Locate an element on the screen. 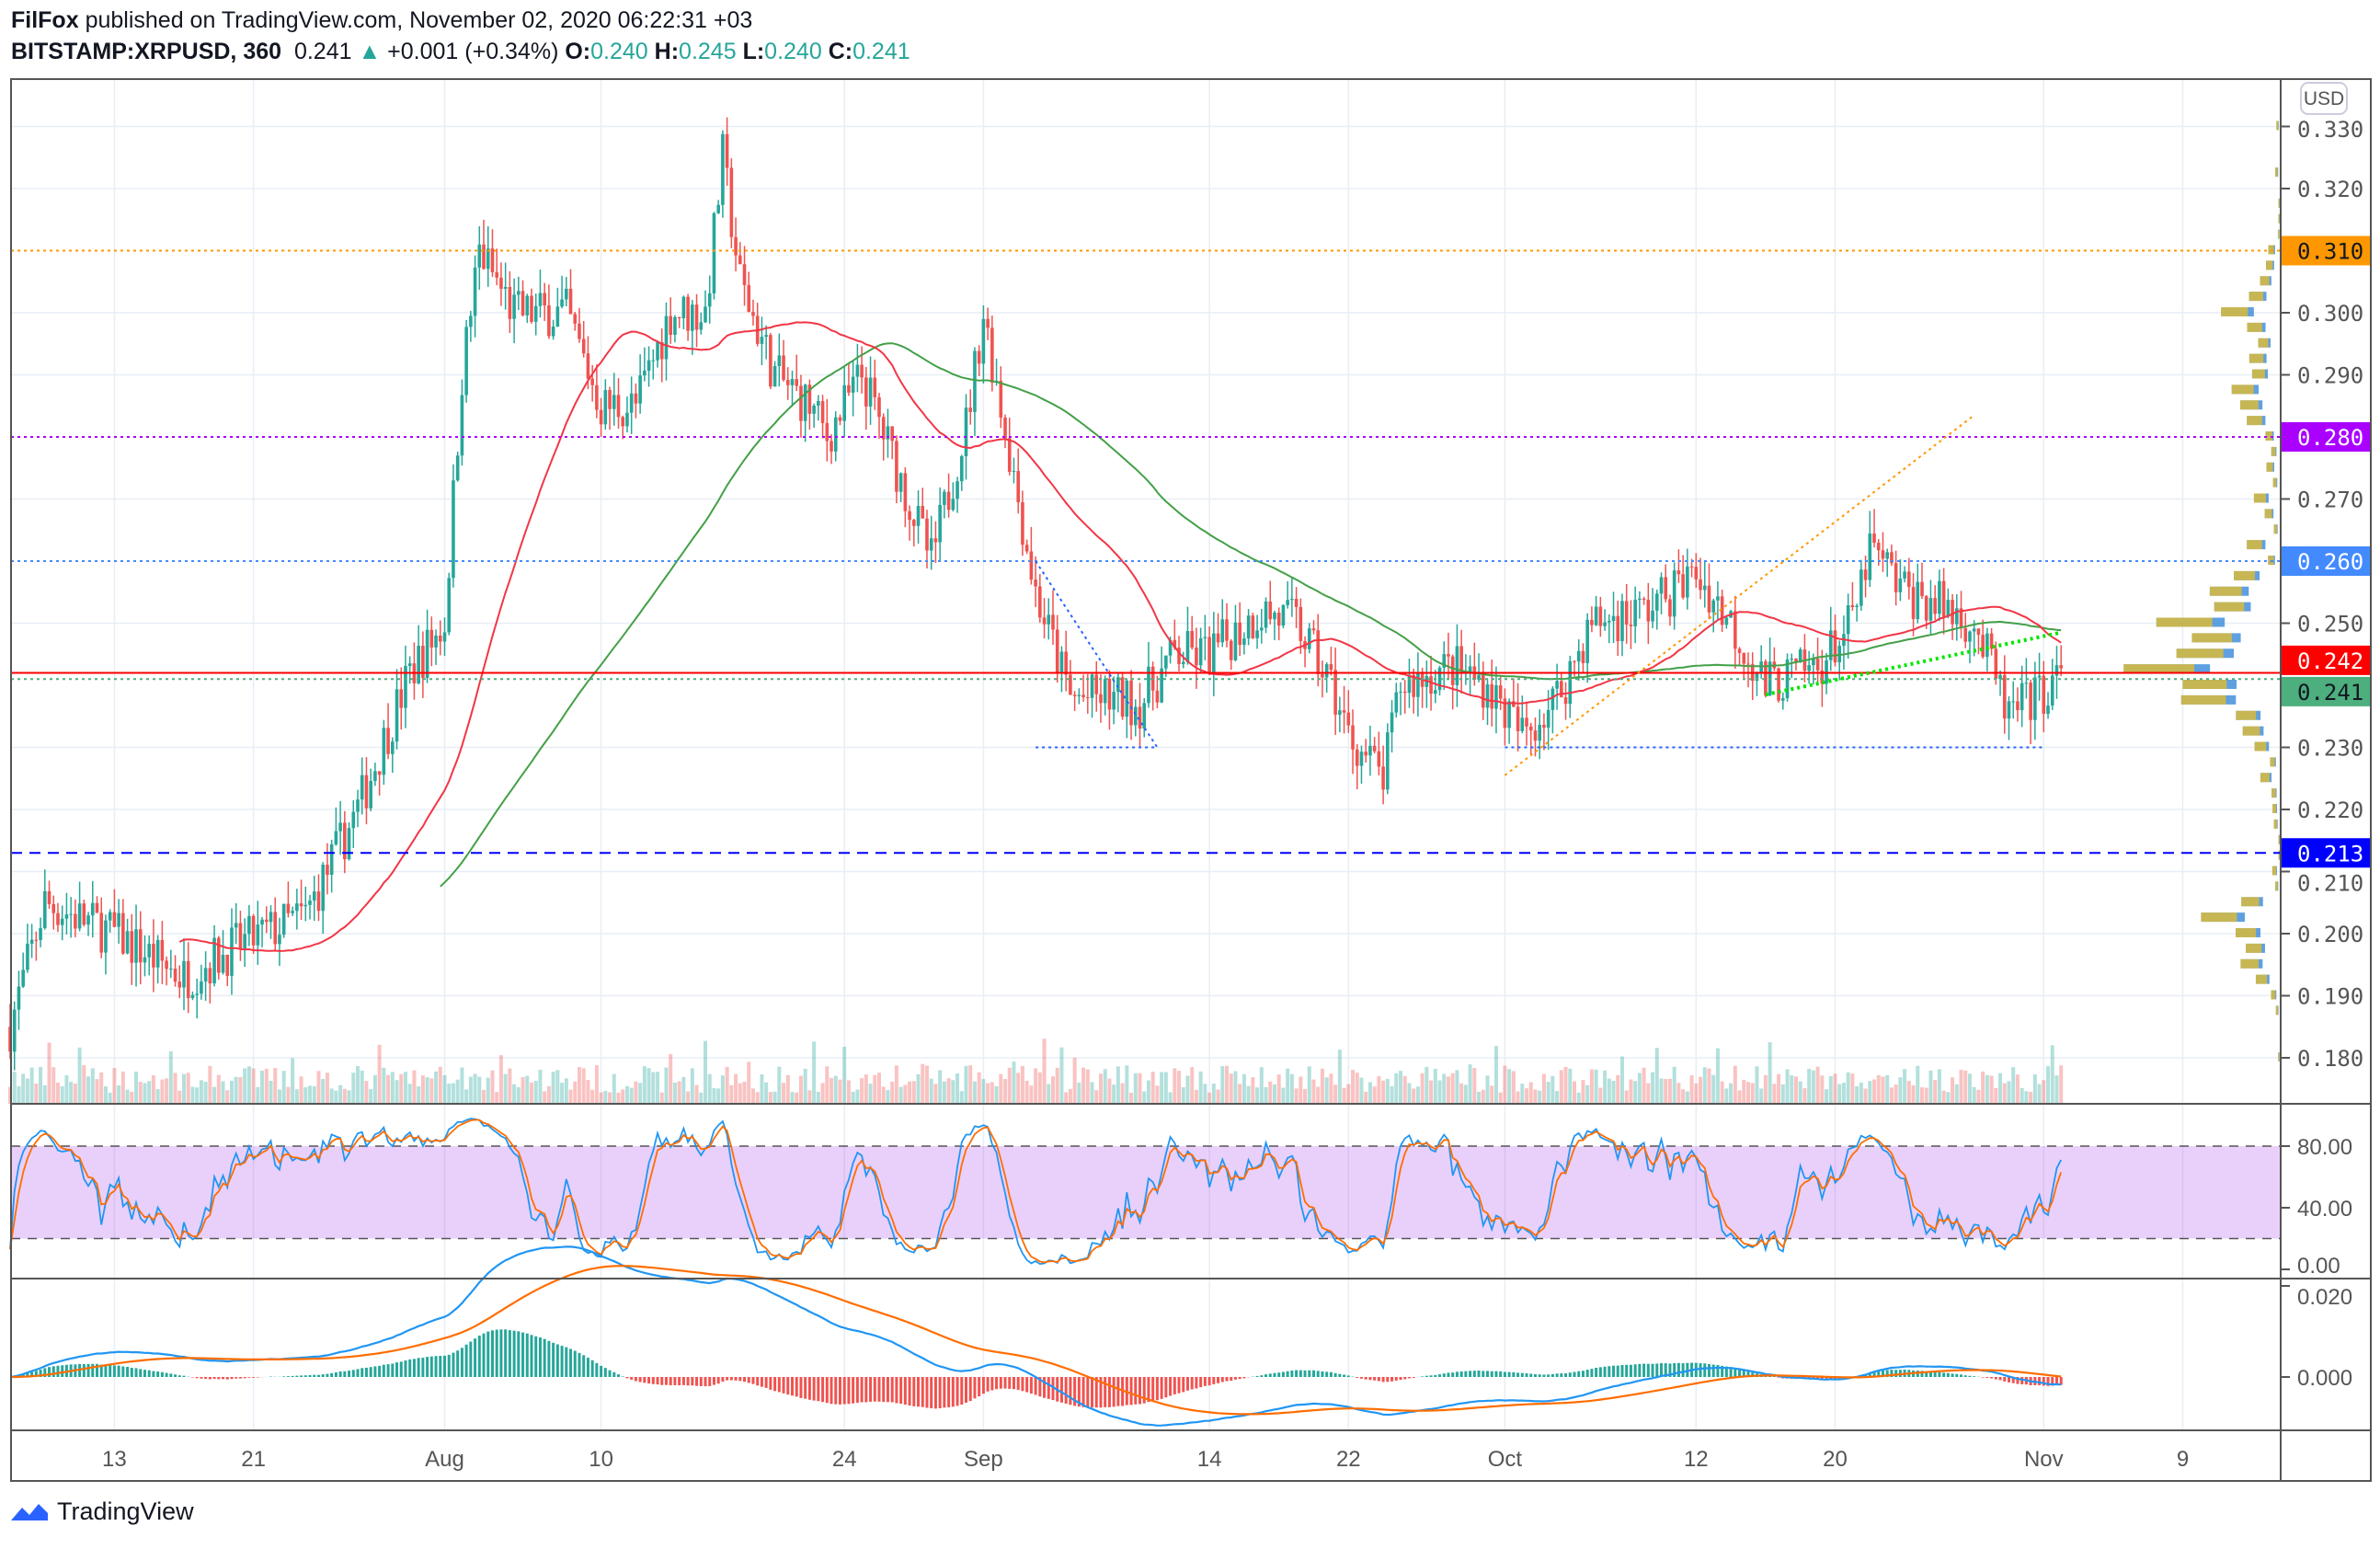  symbol: BITSTAMP:XRPUSD, 360 is located at coordinates (146, 52).